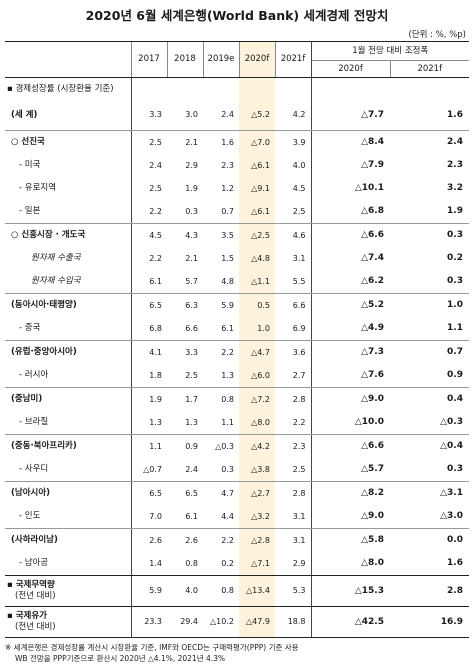  I want to click on table-row: - 중국 6.8 6.6 6.1 1.0 6.9 △4.9 1.1, so click(237, 329).